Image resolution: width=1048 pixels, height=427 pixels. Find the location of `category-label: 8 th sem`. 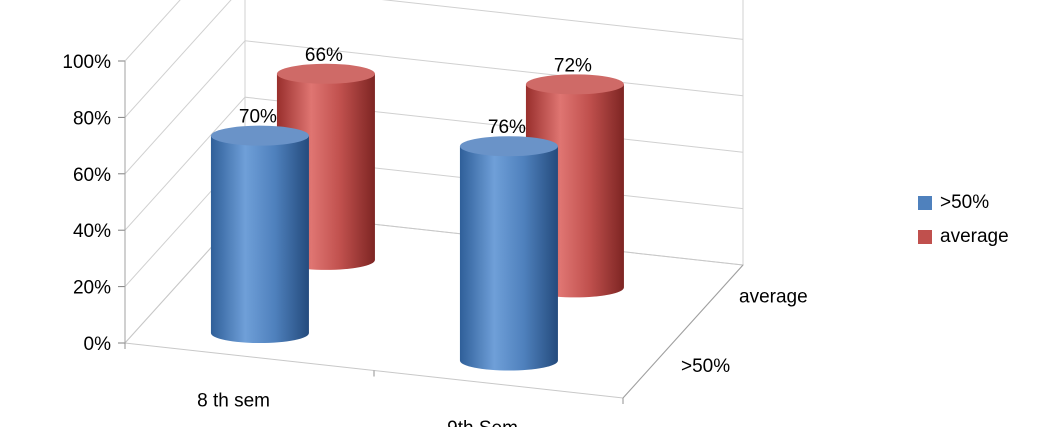

category-label: 8 th sem is located at coordinates (233, 401).